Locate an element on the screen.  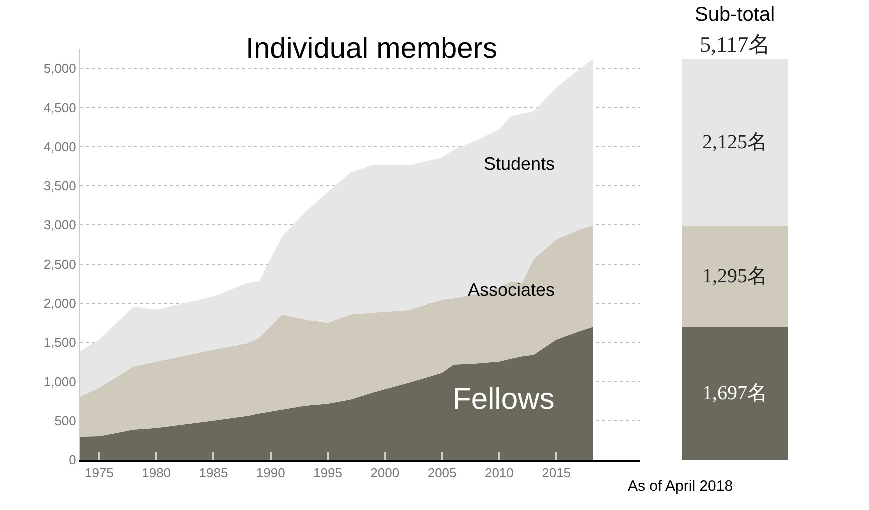
series-label: Associates is located at coordinates (512, 290).